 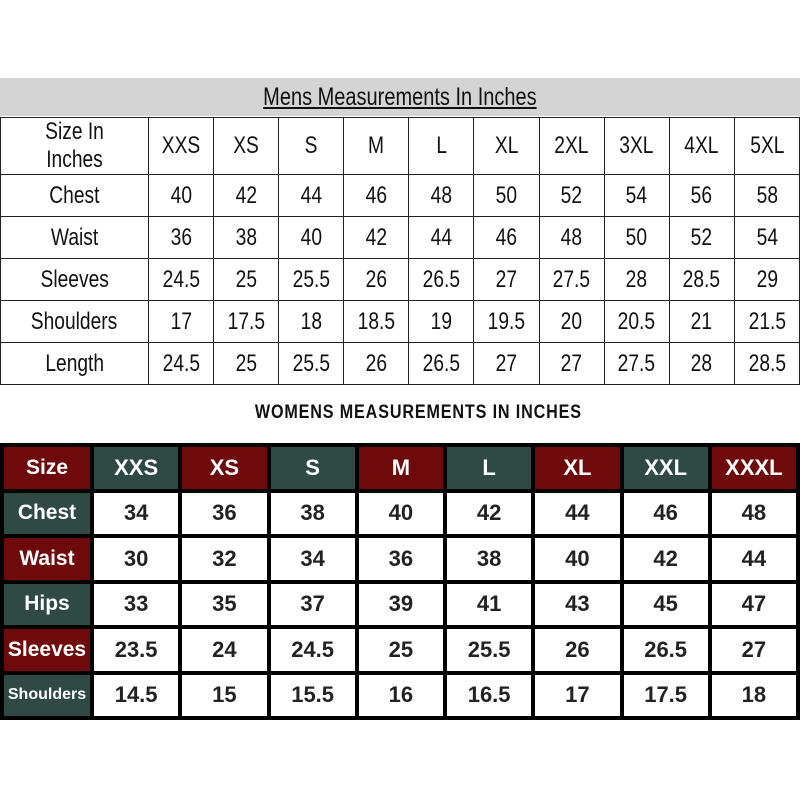 I want to click on measurement-cell: 28, so click(x=701, y=363).